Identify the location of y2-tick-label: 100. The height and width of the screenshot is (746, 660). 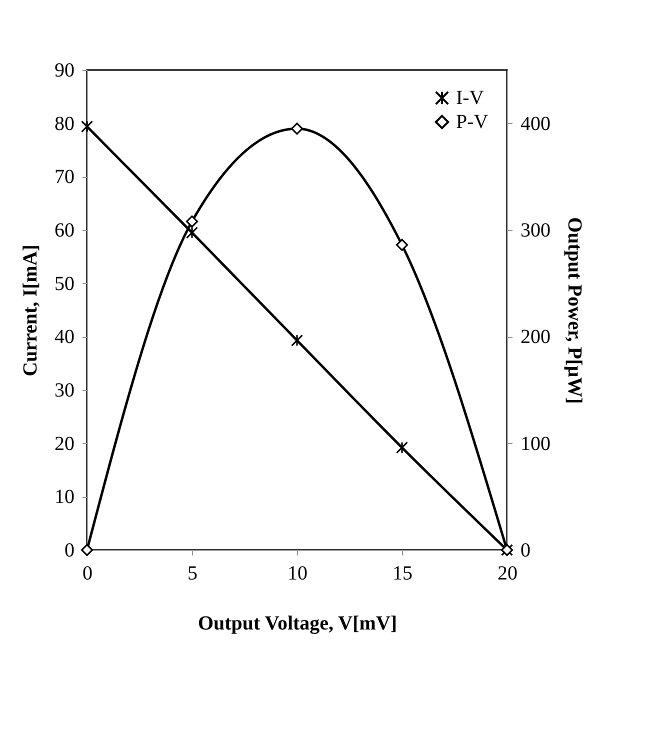
(535, 443).